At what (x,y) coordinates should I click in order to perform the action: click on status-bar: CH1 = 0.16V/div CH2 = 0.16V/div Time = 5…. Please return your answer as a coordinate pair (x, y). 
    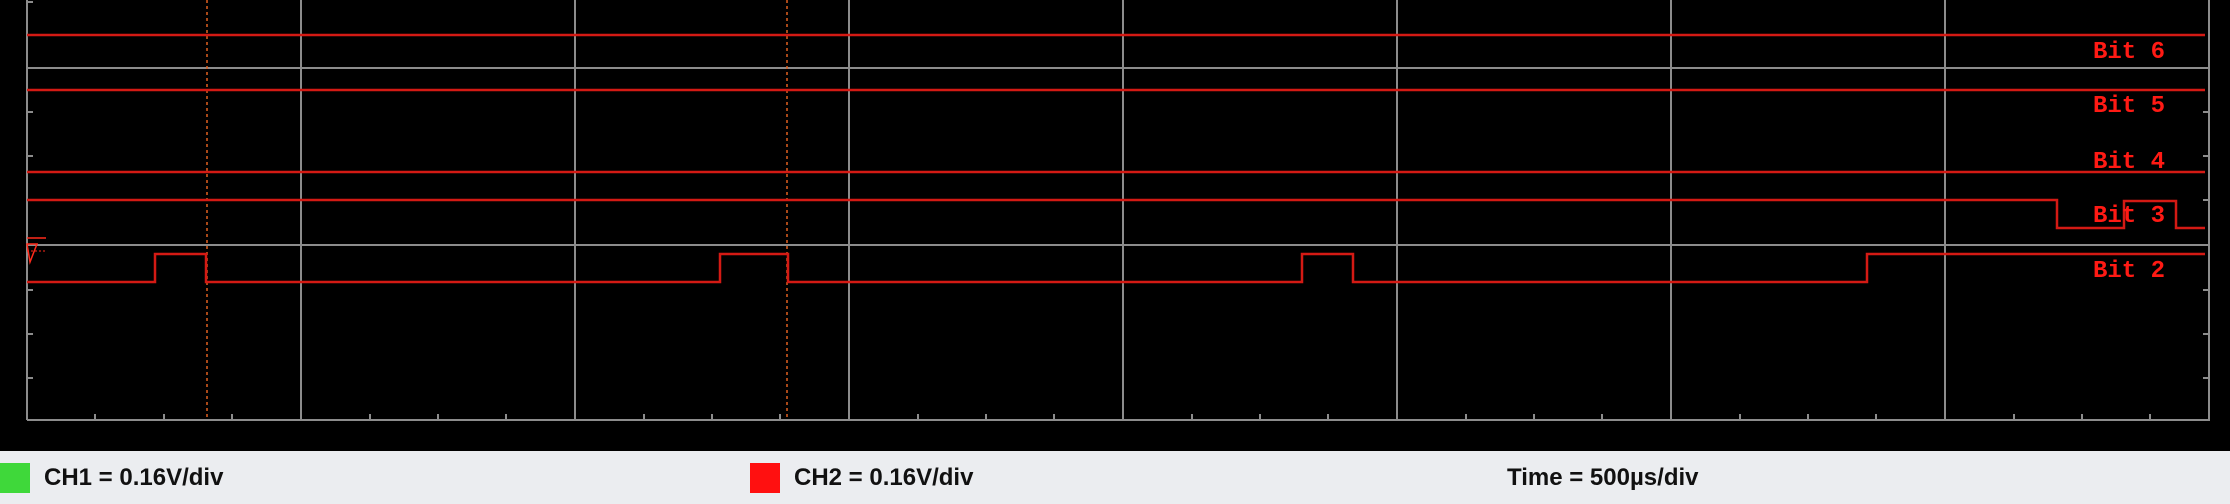
    Looking at the image, I should click on (1115, 477).